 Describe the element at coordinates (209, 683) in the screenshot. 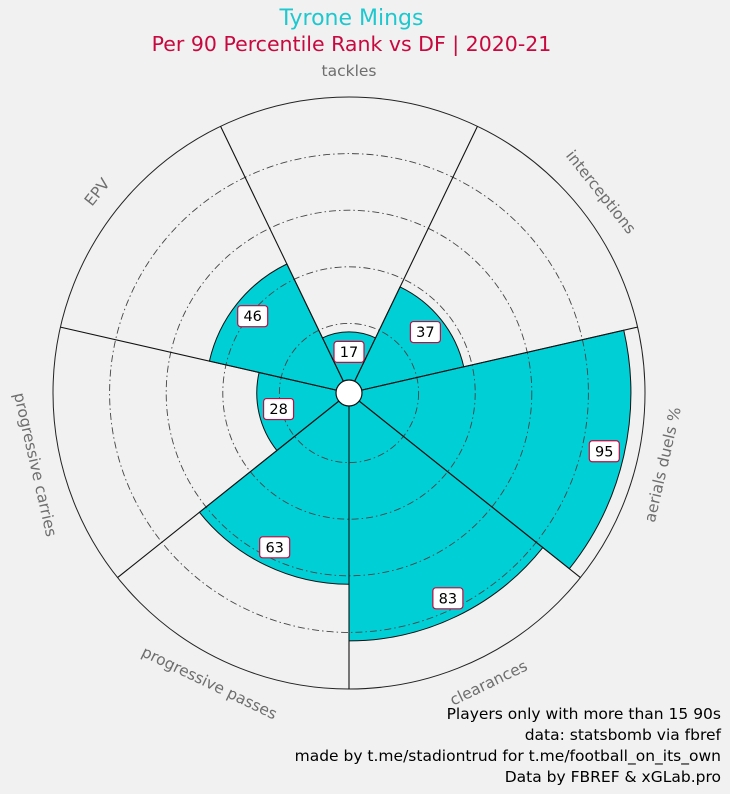

I see `axis-label-progressive-passes: progressive passes` at that location.